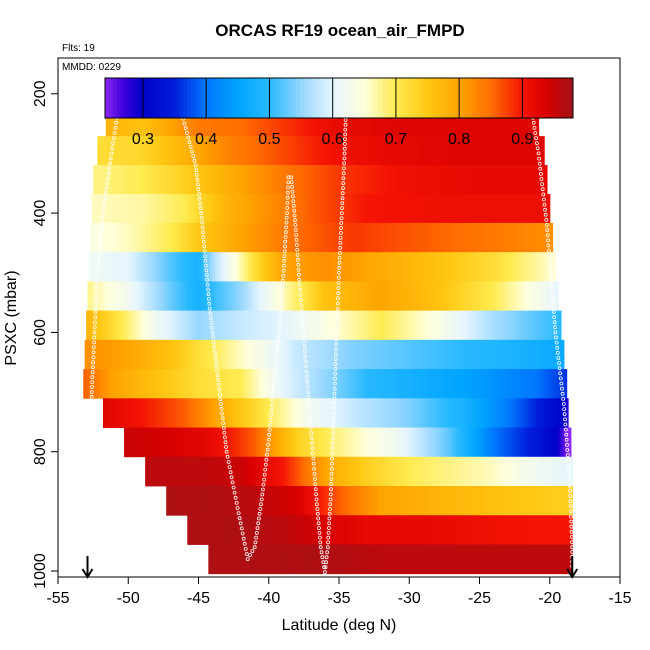 The image size is (650, 650). Describe the element at coordinates (206, 139) in the screenshot. I see `colorbar-tick-label: 0.4` at that location.